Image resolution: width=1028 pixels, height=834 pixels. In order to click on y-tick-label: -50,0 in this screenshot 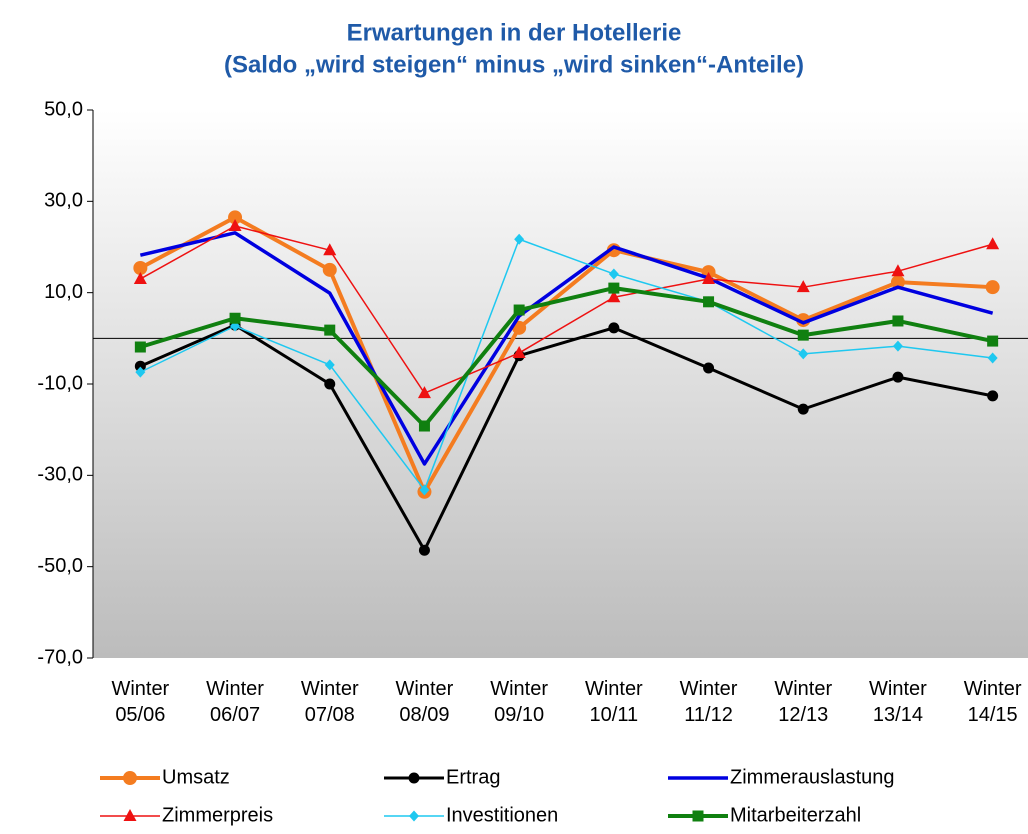, I will do `click(60, 566)`.